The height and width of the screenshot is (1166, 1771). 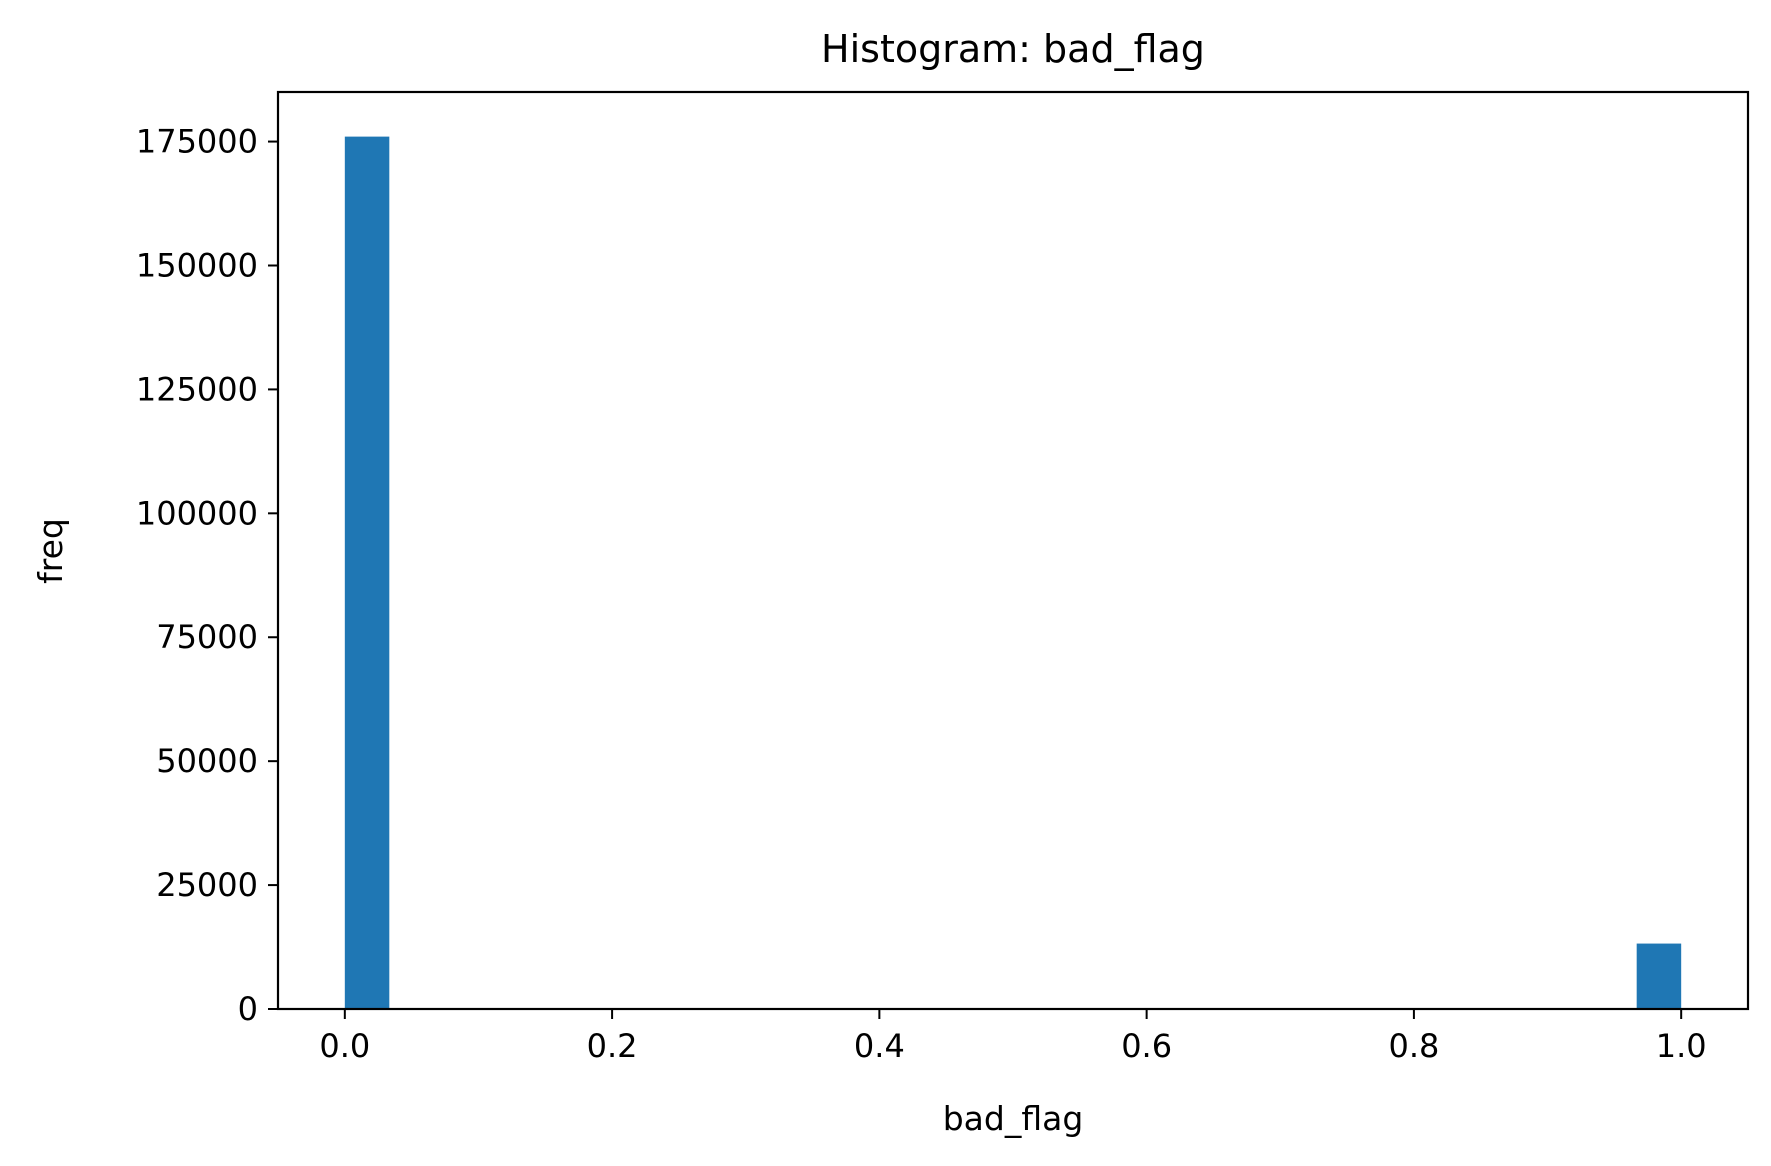 What do you see at coordinates (207, 761) in the screenshot?
I see `y-tick-label: 50000` at bounding box center [207, 761].